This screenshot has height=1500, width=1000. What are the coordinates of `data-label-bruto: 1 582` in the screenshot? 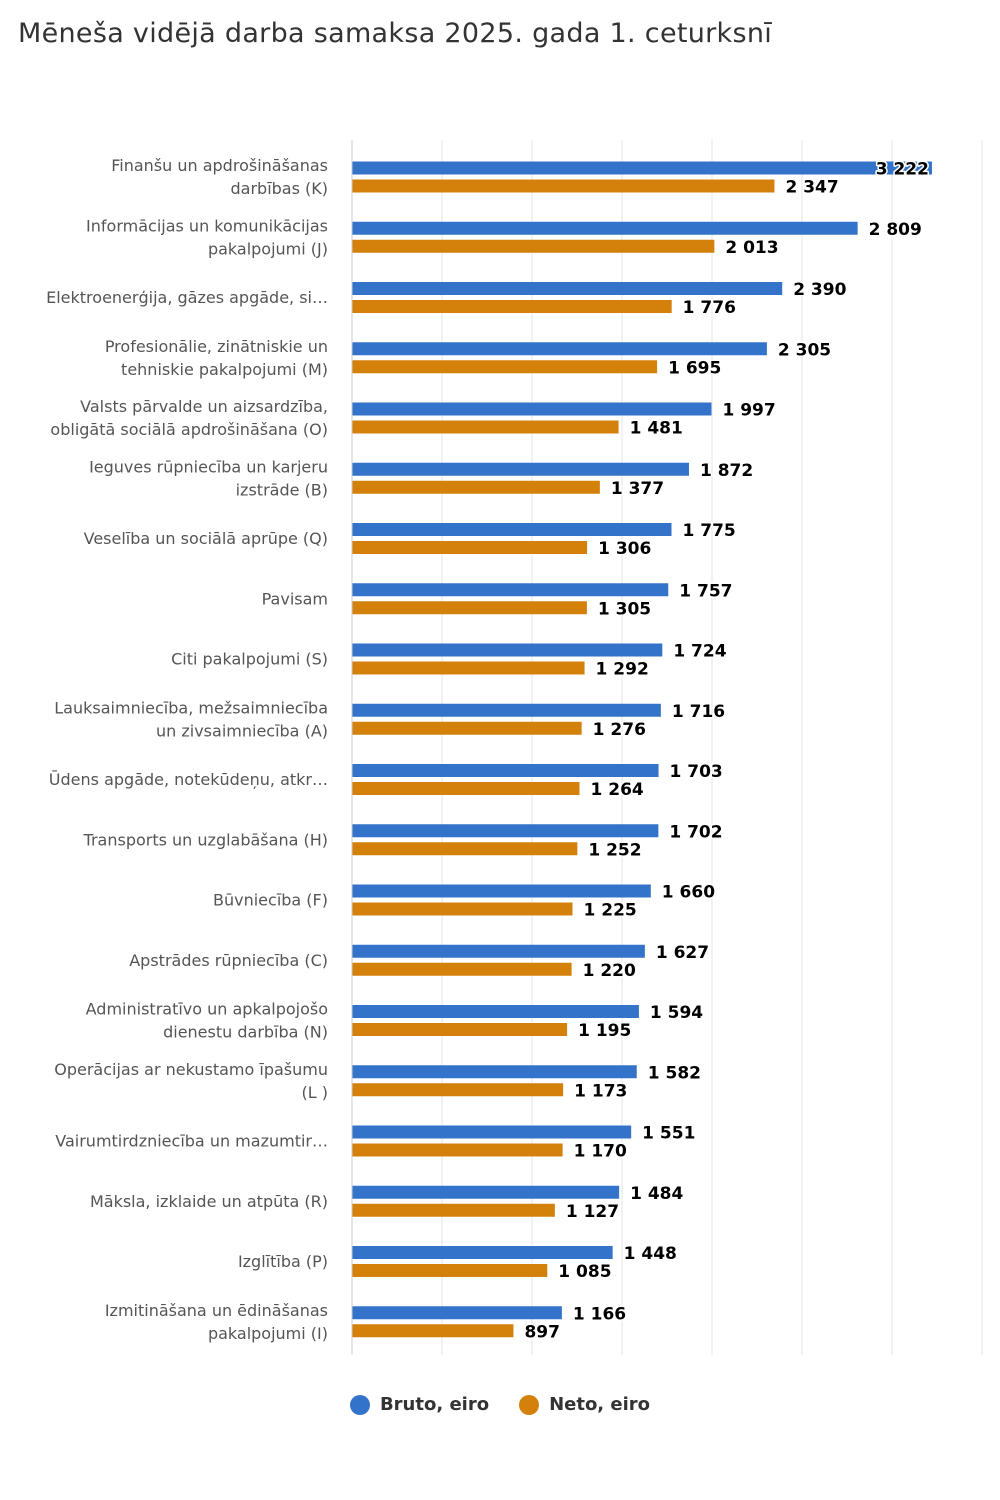 It's located at (674, 1073).